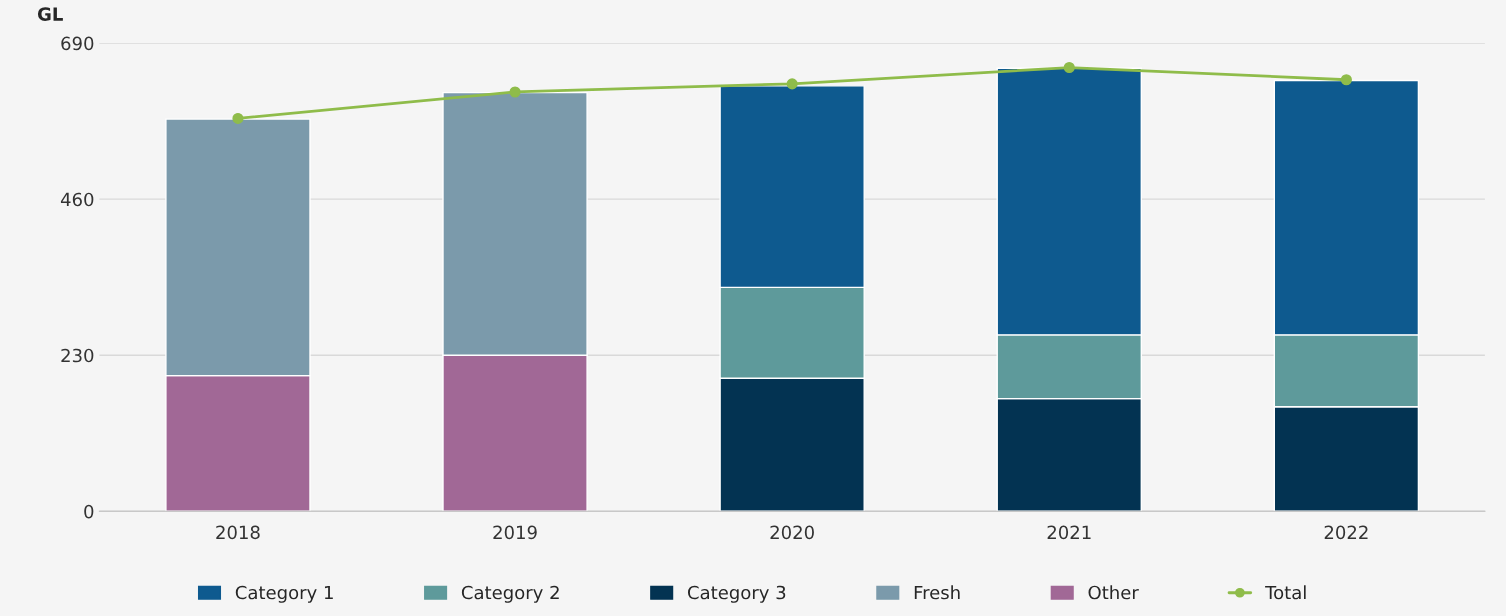 Image resolution: width=1506 pixels, height=616 pixels. What do you see at coordinates (89, 511) in the screenshot?
I see `y-tick-label: 0` at bounding box center [89, 511].